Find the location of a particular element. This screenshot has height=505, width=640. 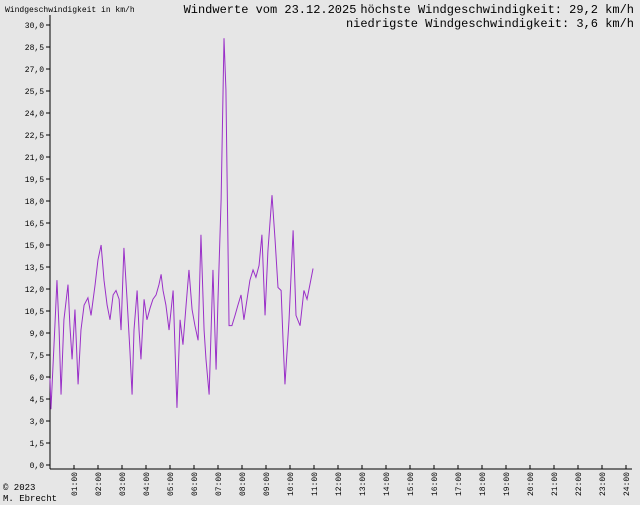

x-tick-label: 08:00 is located at coordinates (243, 484).